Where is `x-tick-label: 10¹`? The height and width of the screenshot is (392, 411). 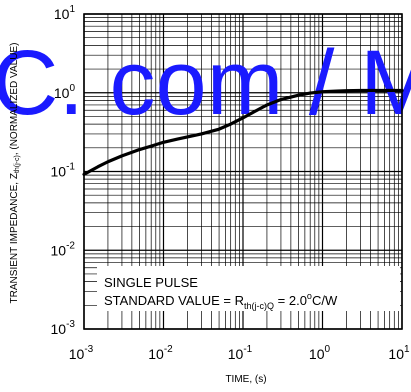 x-tick-label: 10¹ is located at coordinates (399, 353).